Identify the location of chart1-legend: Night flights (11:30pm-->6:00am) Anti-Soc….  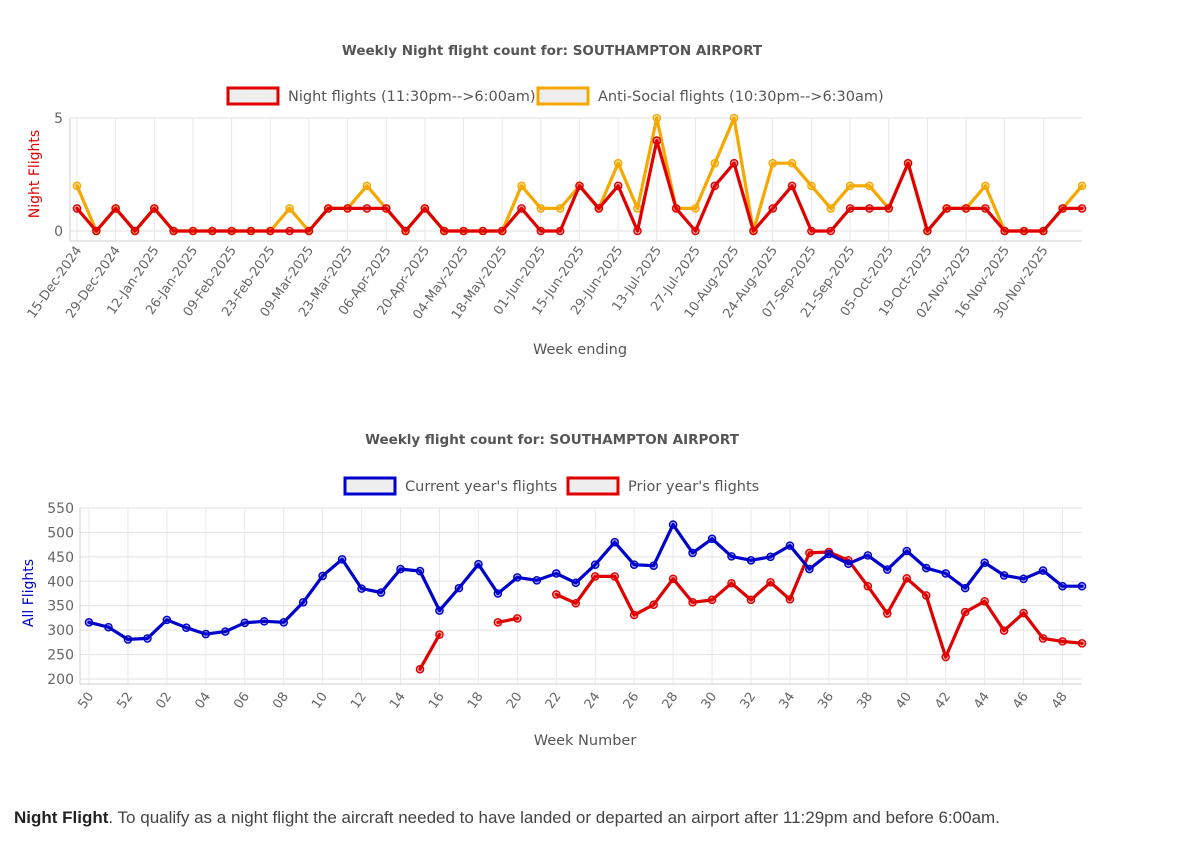
(555, 96).